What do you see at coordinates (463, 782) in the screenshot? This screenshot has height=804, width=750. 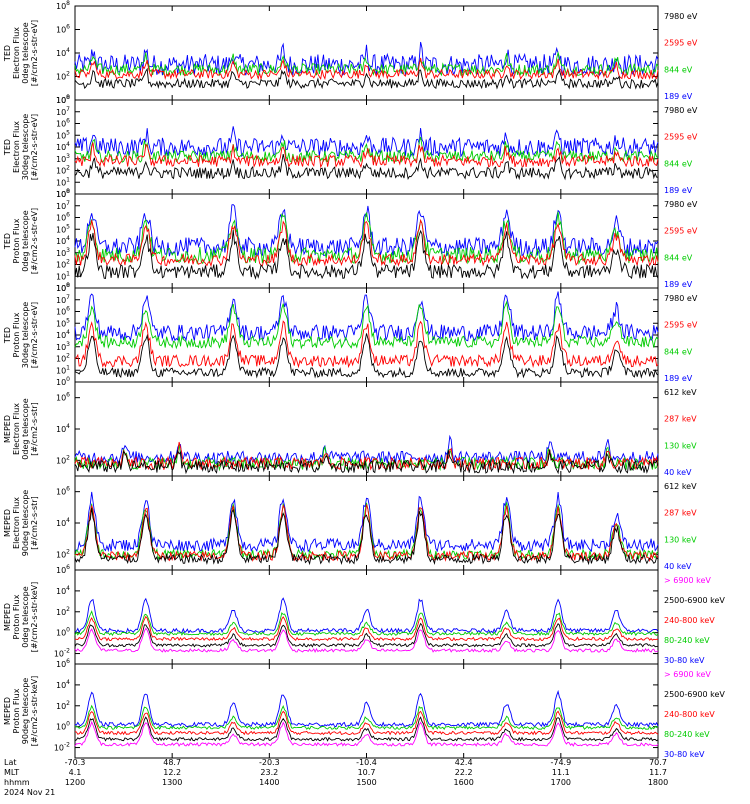 I see `x-tick-label-hhmm: 1600` at bounding box center [463, 782].